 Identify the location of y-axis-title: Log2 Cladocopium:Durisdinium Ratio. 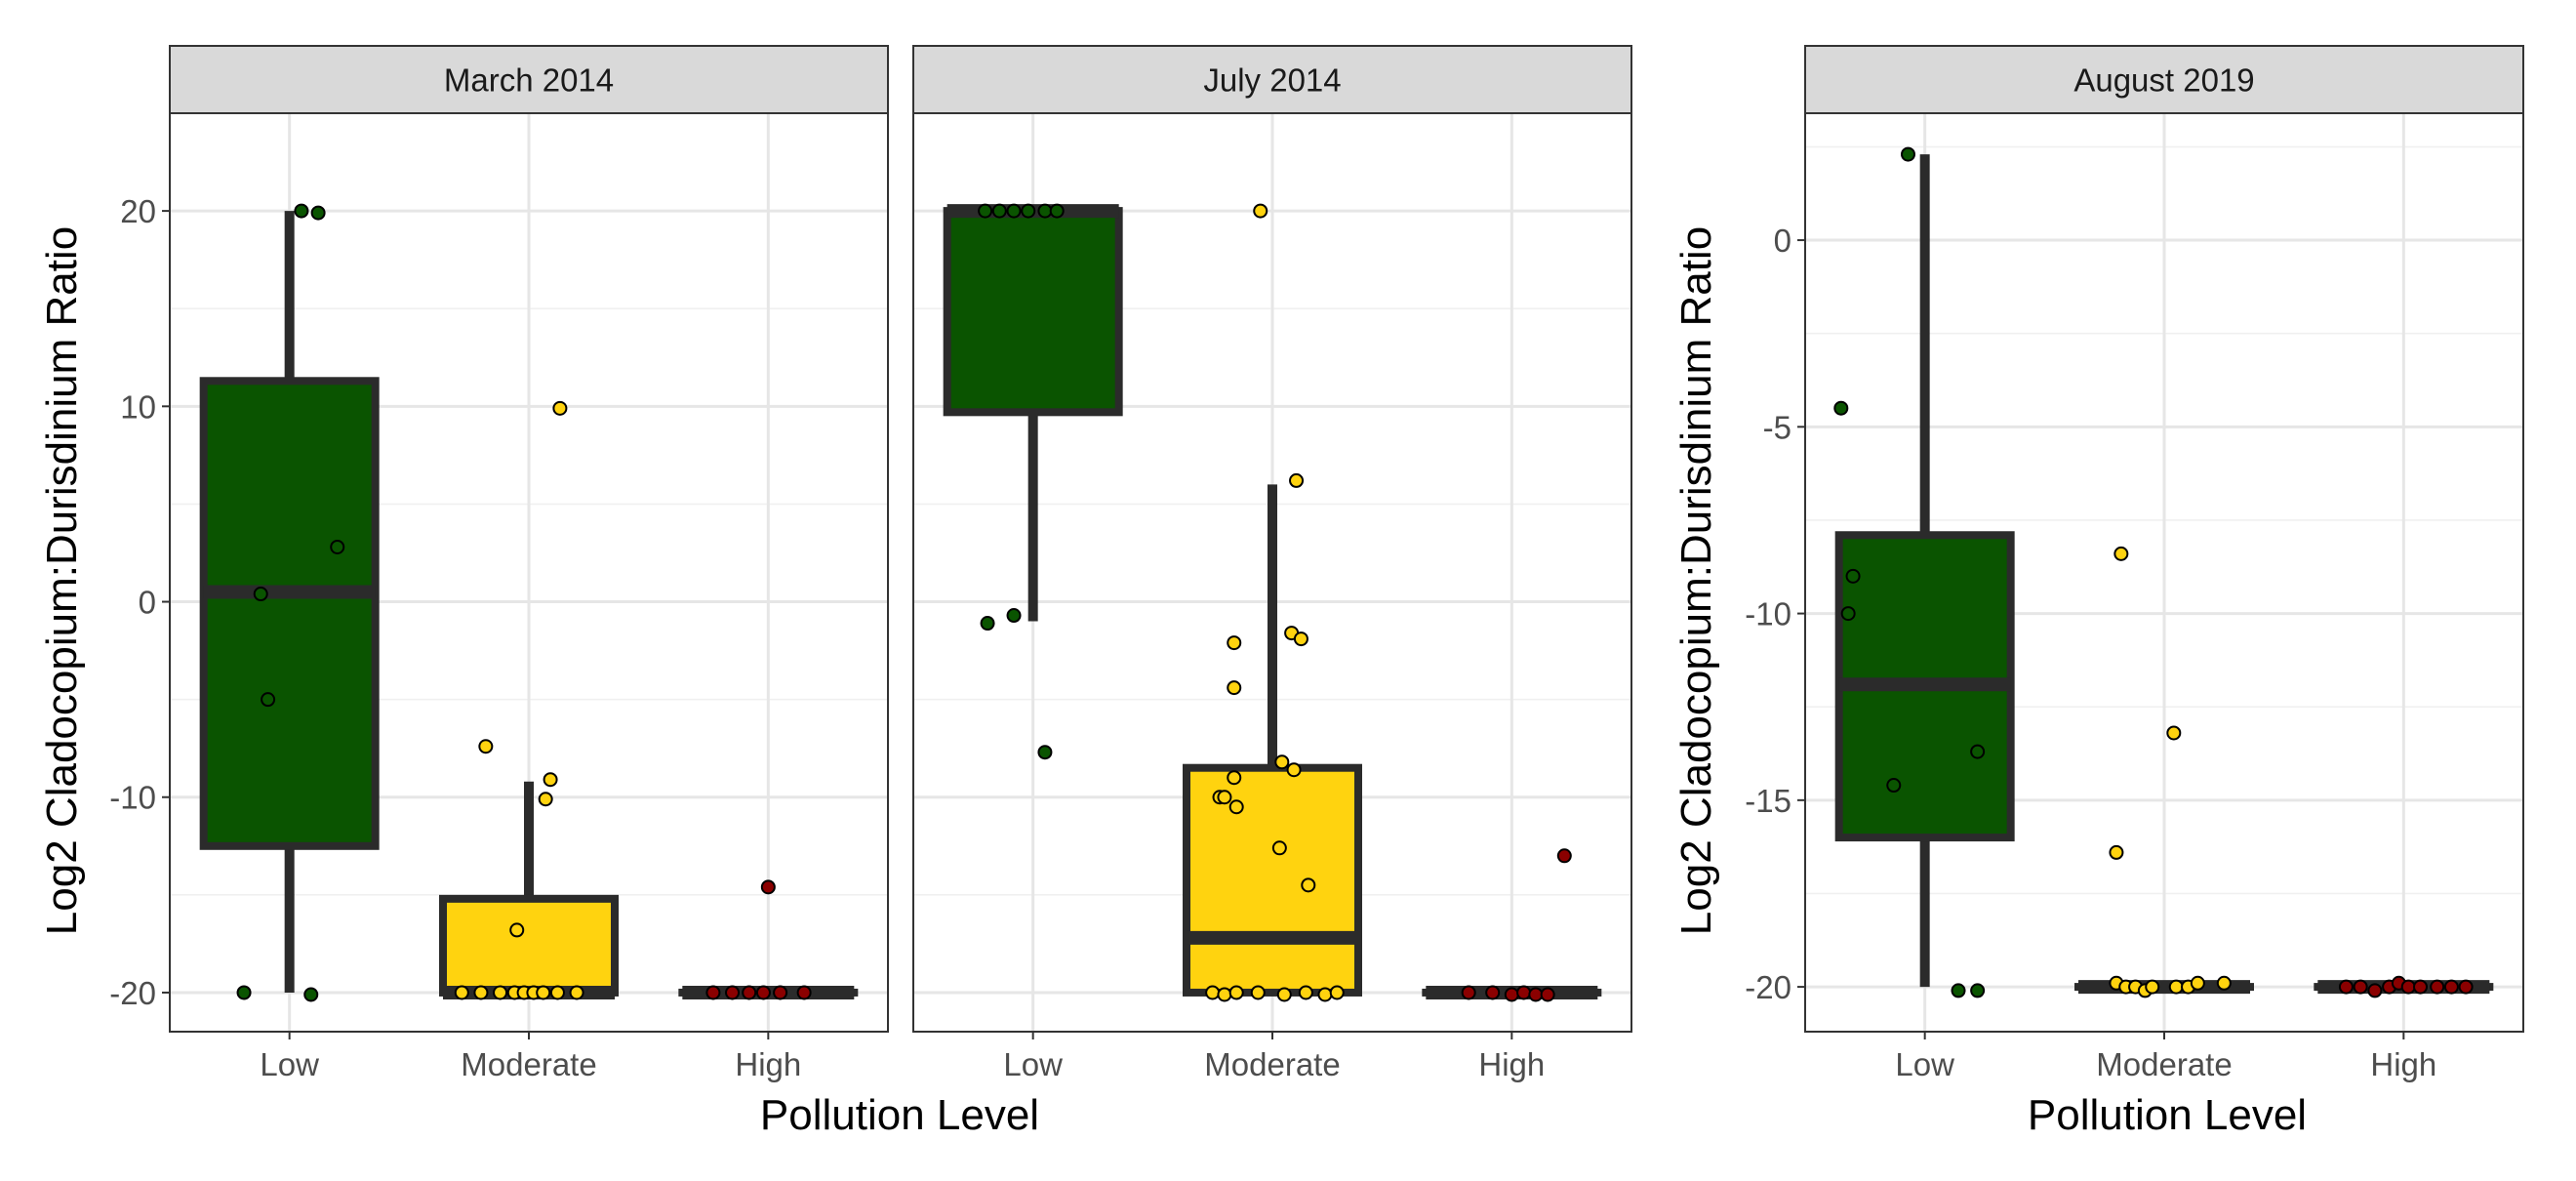
(62, 580).